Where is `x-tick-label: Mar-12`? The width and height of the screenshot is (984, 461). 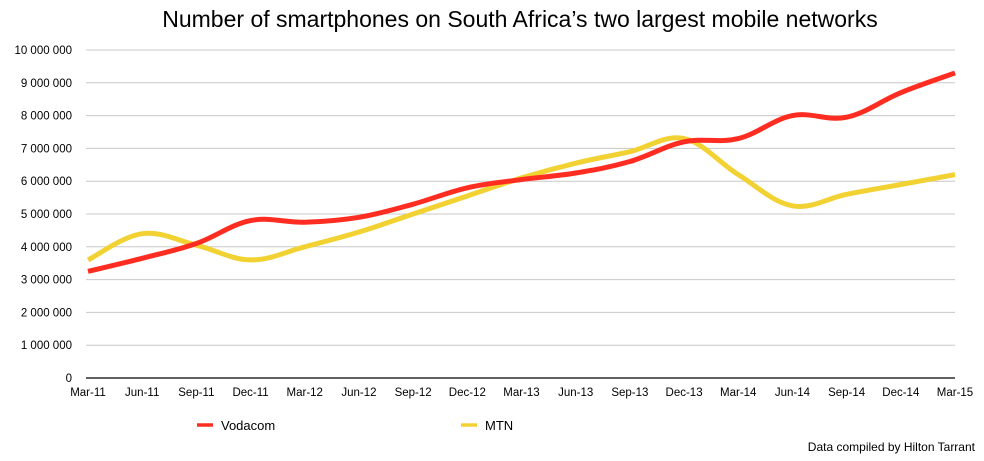 x-tick-label: Mar-12 is located at coordinates (305, 393).